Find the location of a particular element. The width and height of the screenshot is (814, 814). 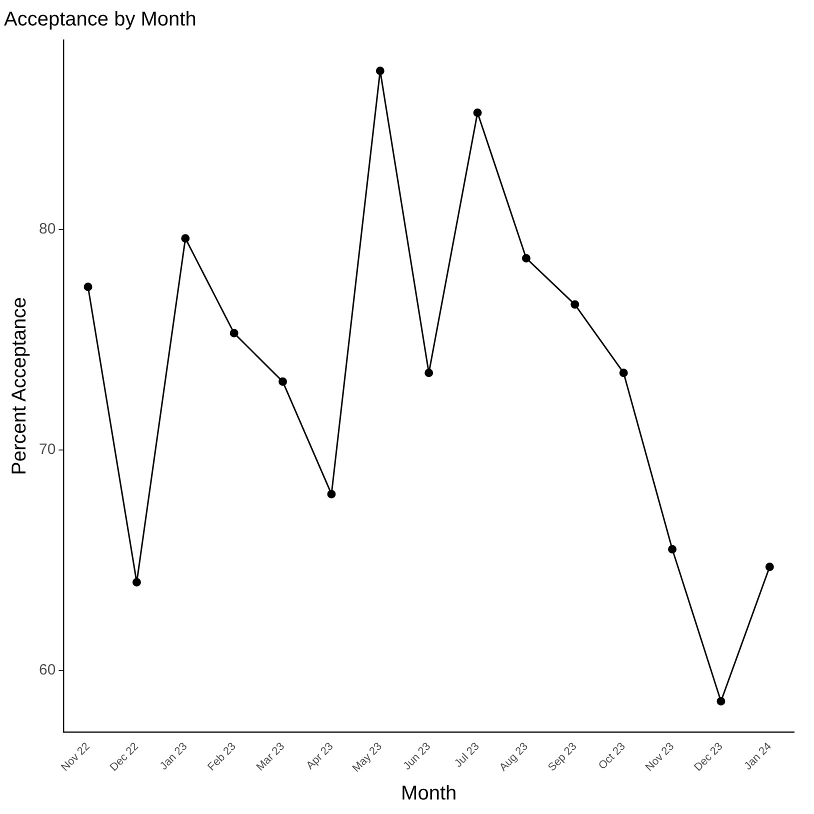

x-tick-label: Nov 22 is located at coordinates (75, 757).